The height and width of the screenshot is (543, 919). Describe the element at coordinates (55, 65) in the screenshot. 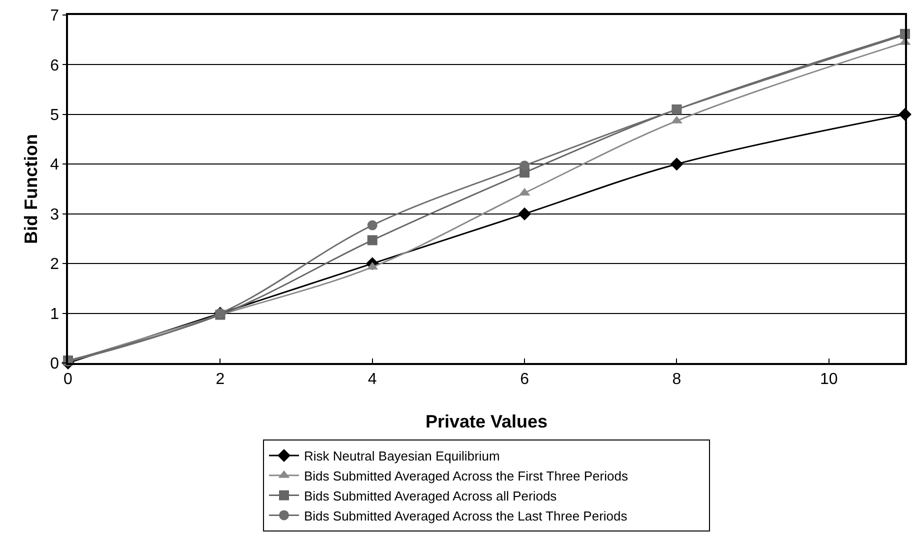

I see `y-tick-label: 6` at that location.